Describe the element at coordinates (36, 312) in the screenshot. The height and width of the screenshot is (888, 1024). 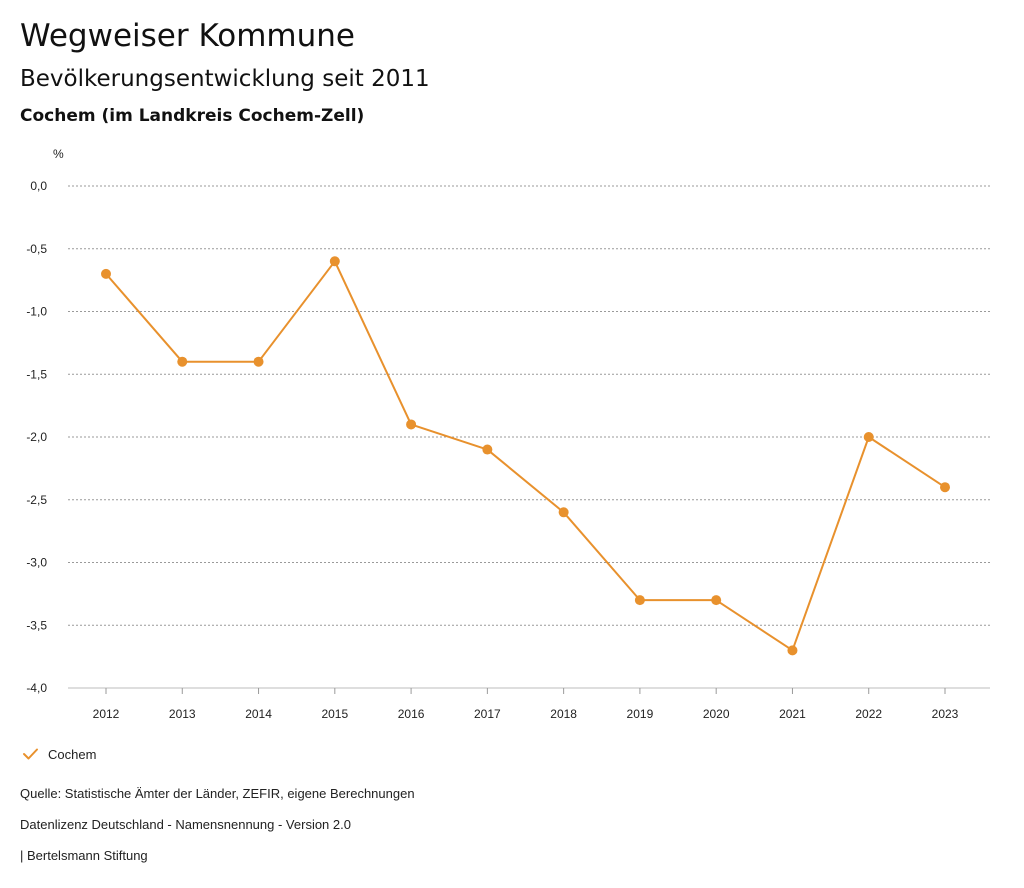
I see `y-tick-label: -1,0` at that location.